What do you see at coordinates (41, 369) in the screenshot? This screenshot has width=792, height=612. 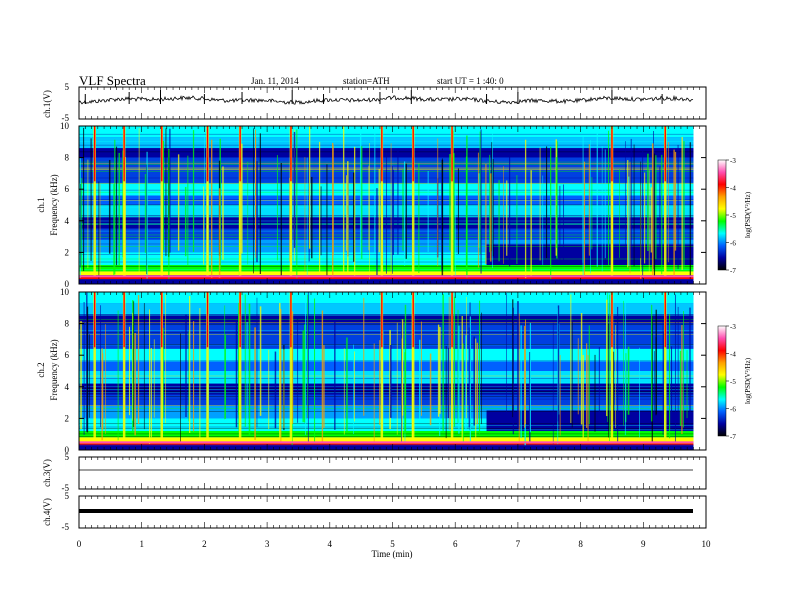 I see `ch2-spectrogram-channel: ch.2` at bounding box center [41, 369].